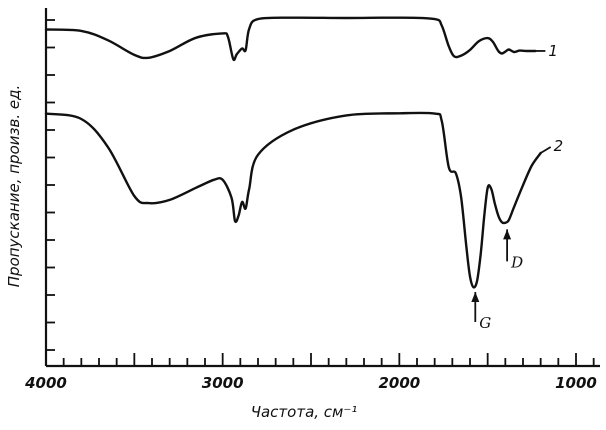 The width and height of the screenshot is (606, 430). I want to click on peak-annotations: GD, so click(497, 280).